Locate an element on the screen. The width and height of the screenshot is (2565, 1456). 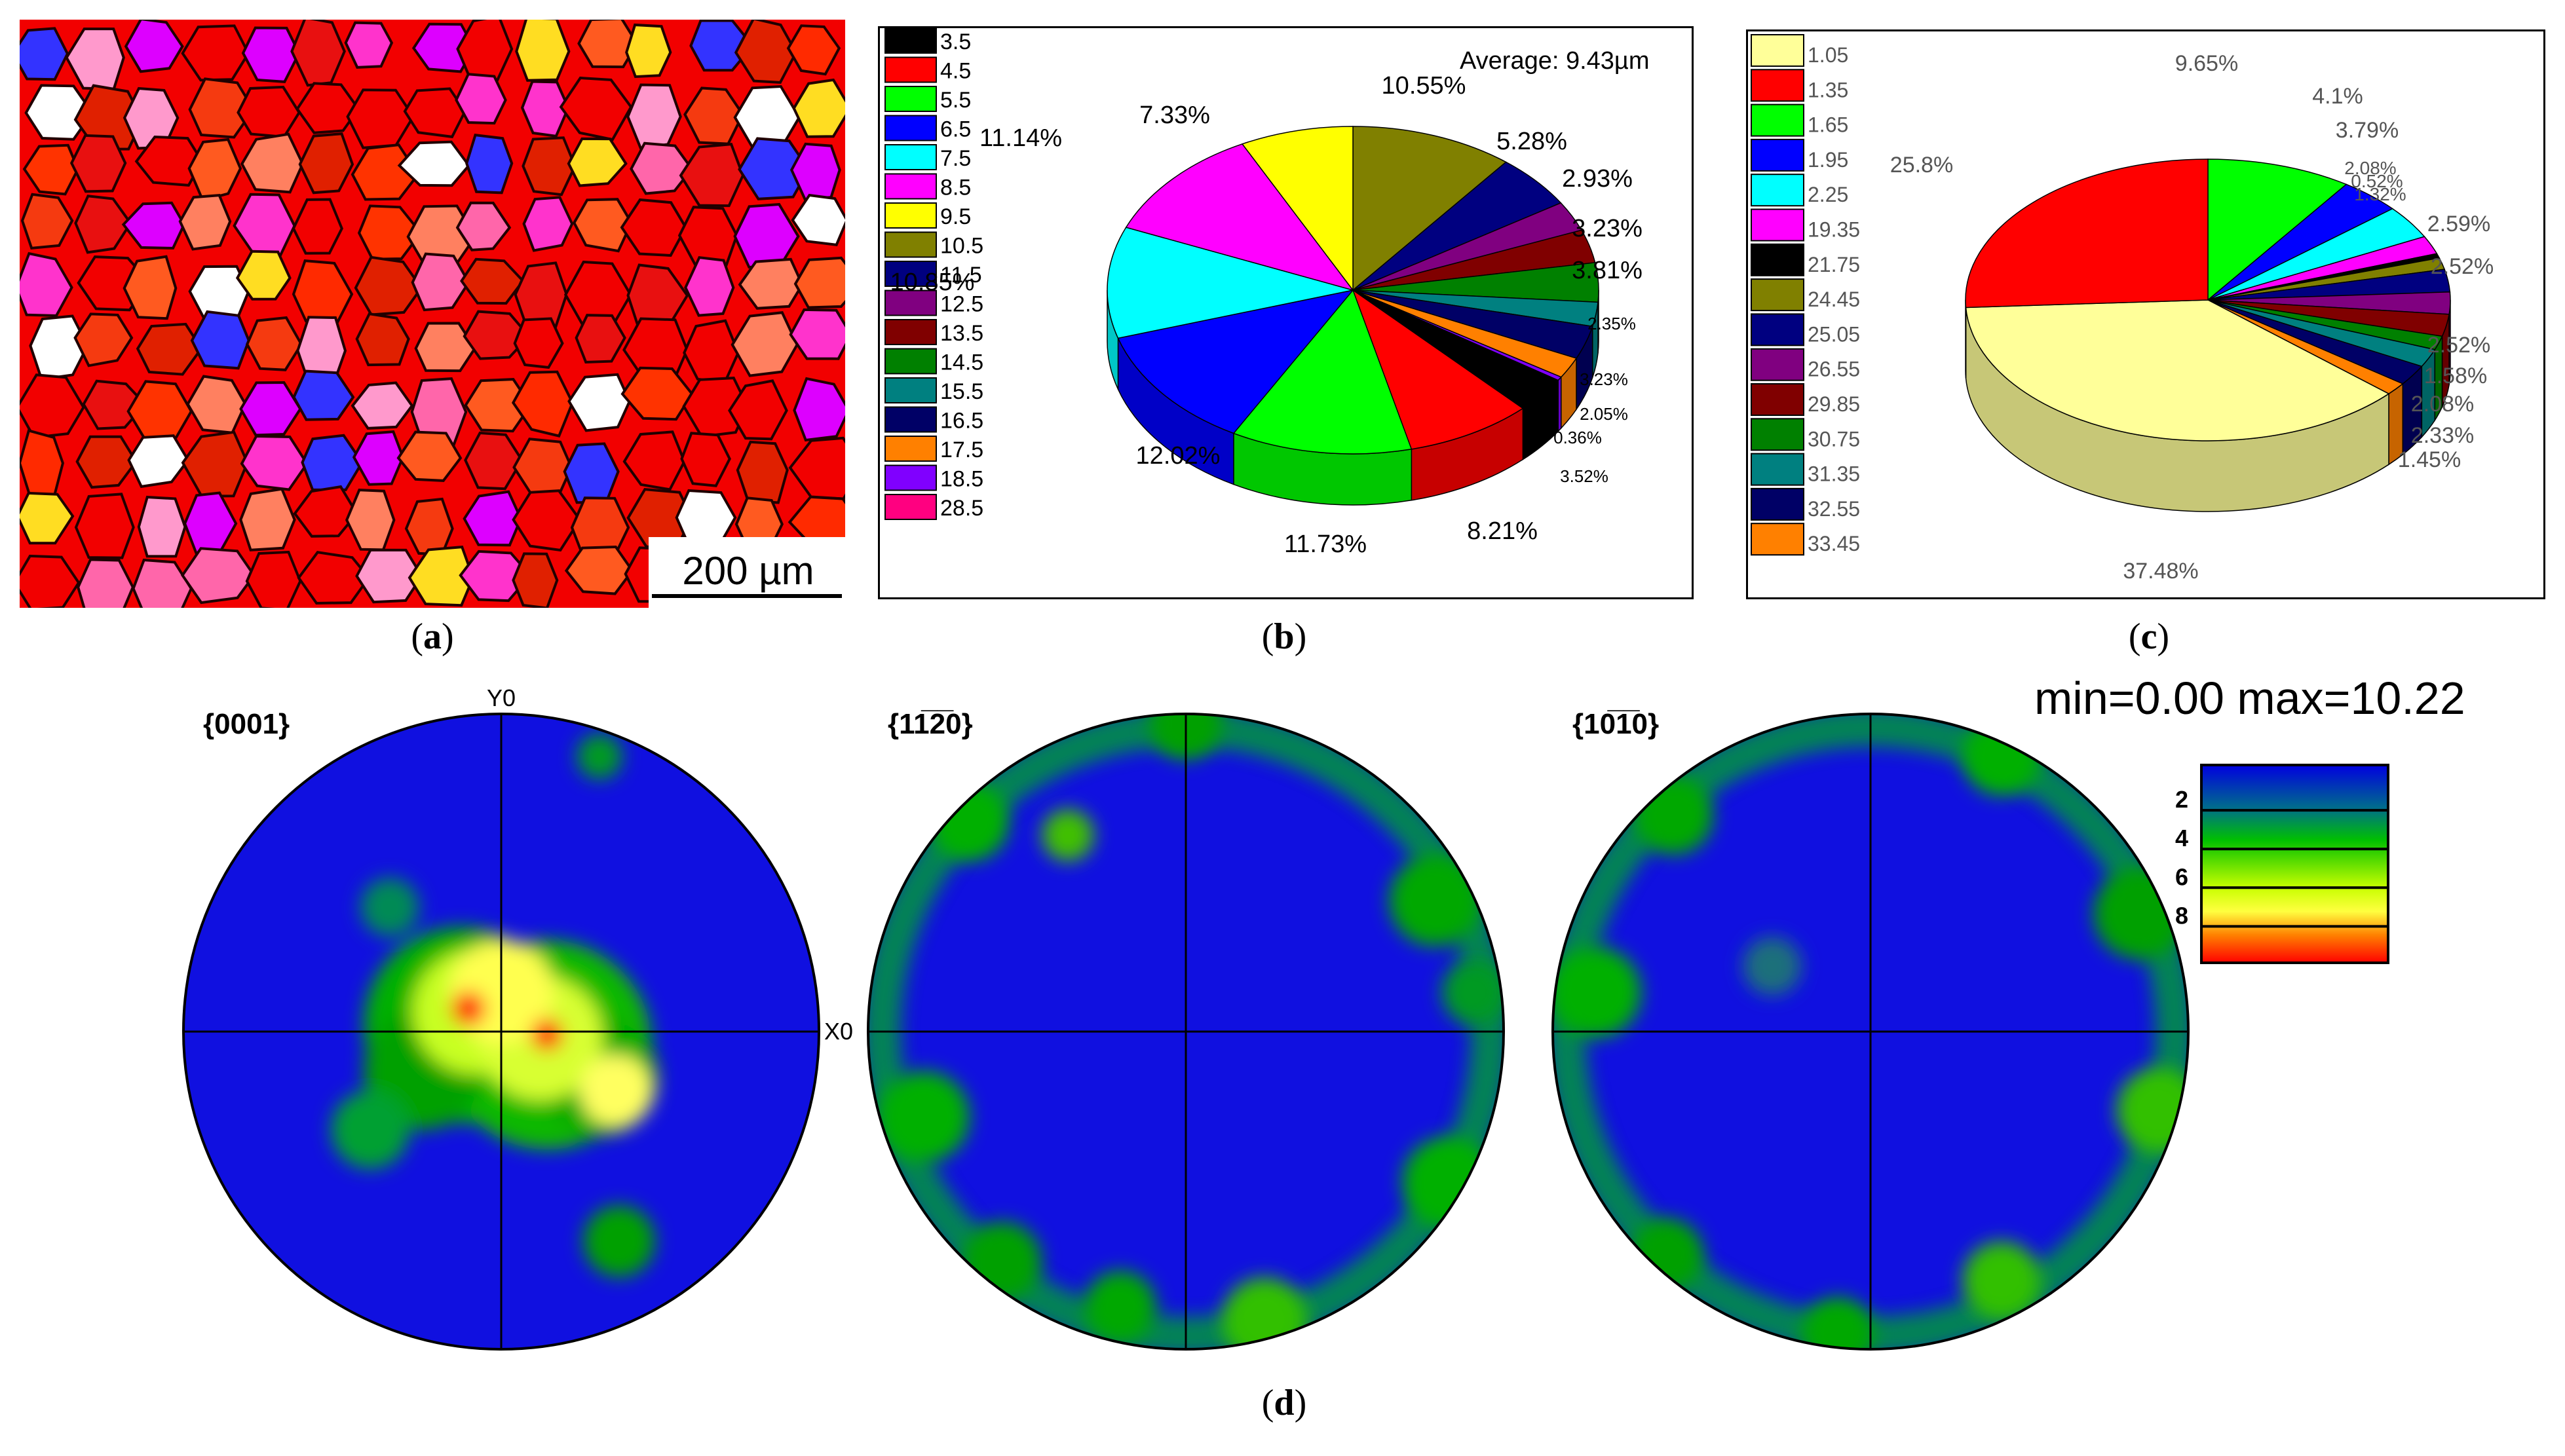
colorbar-tick-label: 4 is located at coordinates (2181, 838).